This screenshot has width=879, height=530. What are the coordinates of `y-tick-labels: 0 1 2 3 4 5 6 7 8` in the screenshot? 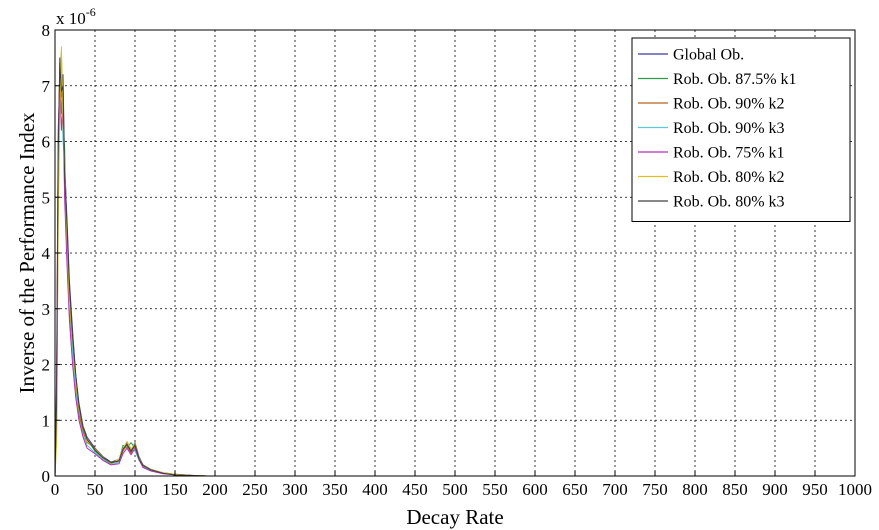 It's located at (46, 253).